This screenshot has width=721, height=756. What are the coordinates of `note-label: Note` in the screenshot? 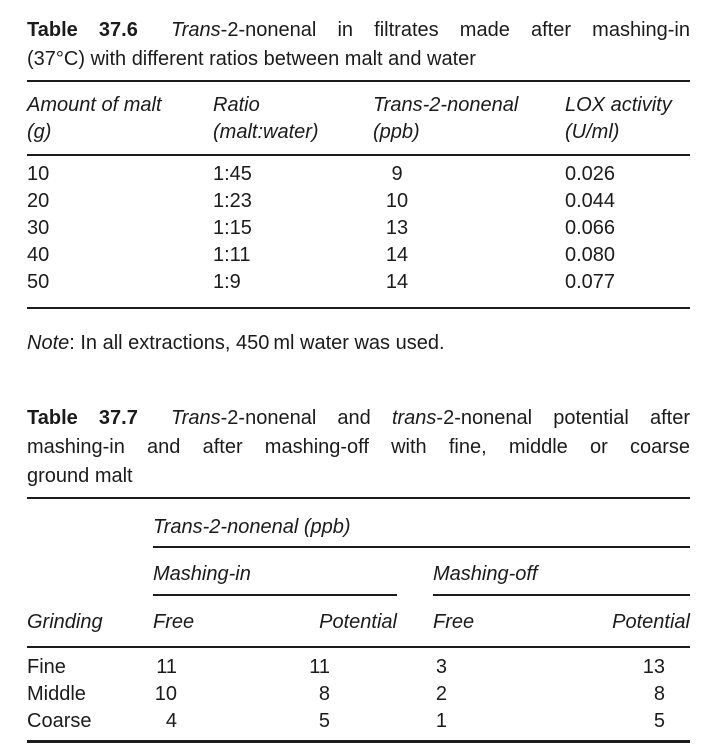 It's located at (48, 343).